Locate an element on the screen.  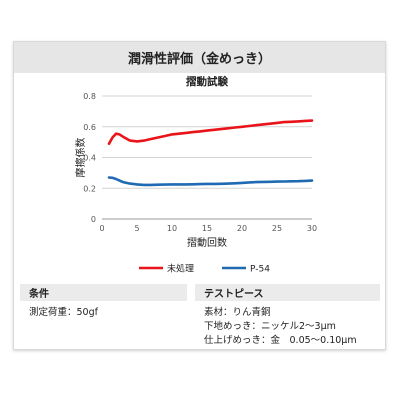
x-tick-label: 25 is located at coordinates (277, 228).